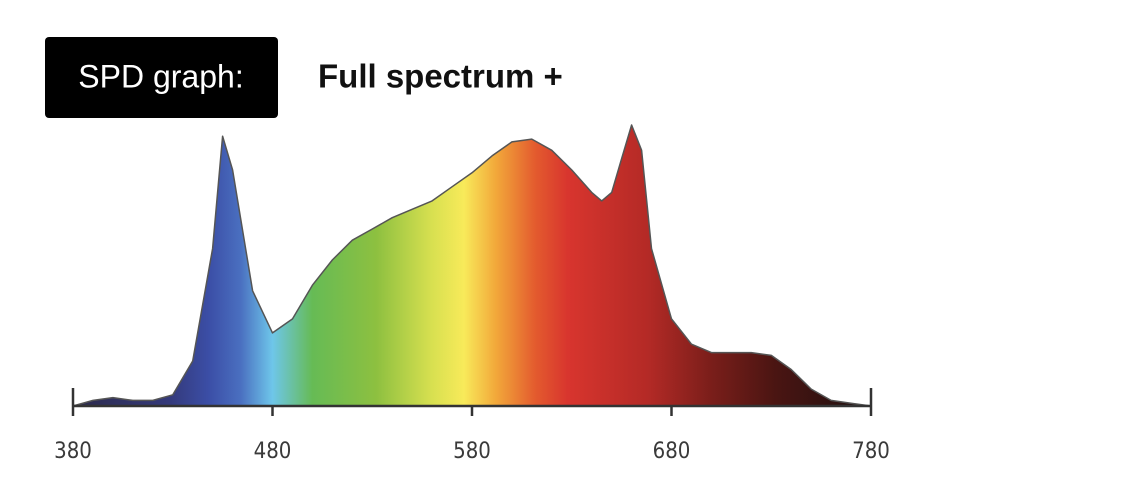  What do you see at coordinates (273, 451) in the screenshot?
I see `x-tick-label: 480` at bounding box center [273, 451].